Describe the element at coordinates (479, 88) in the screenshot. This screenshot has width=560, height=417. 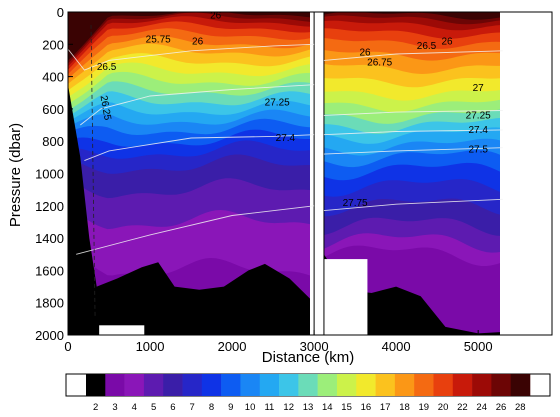
I see `isopycnal-label: 27` at that location.